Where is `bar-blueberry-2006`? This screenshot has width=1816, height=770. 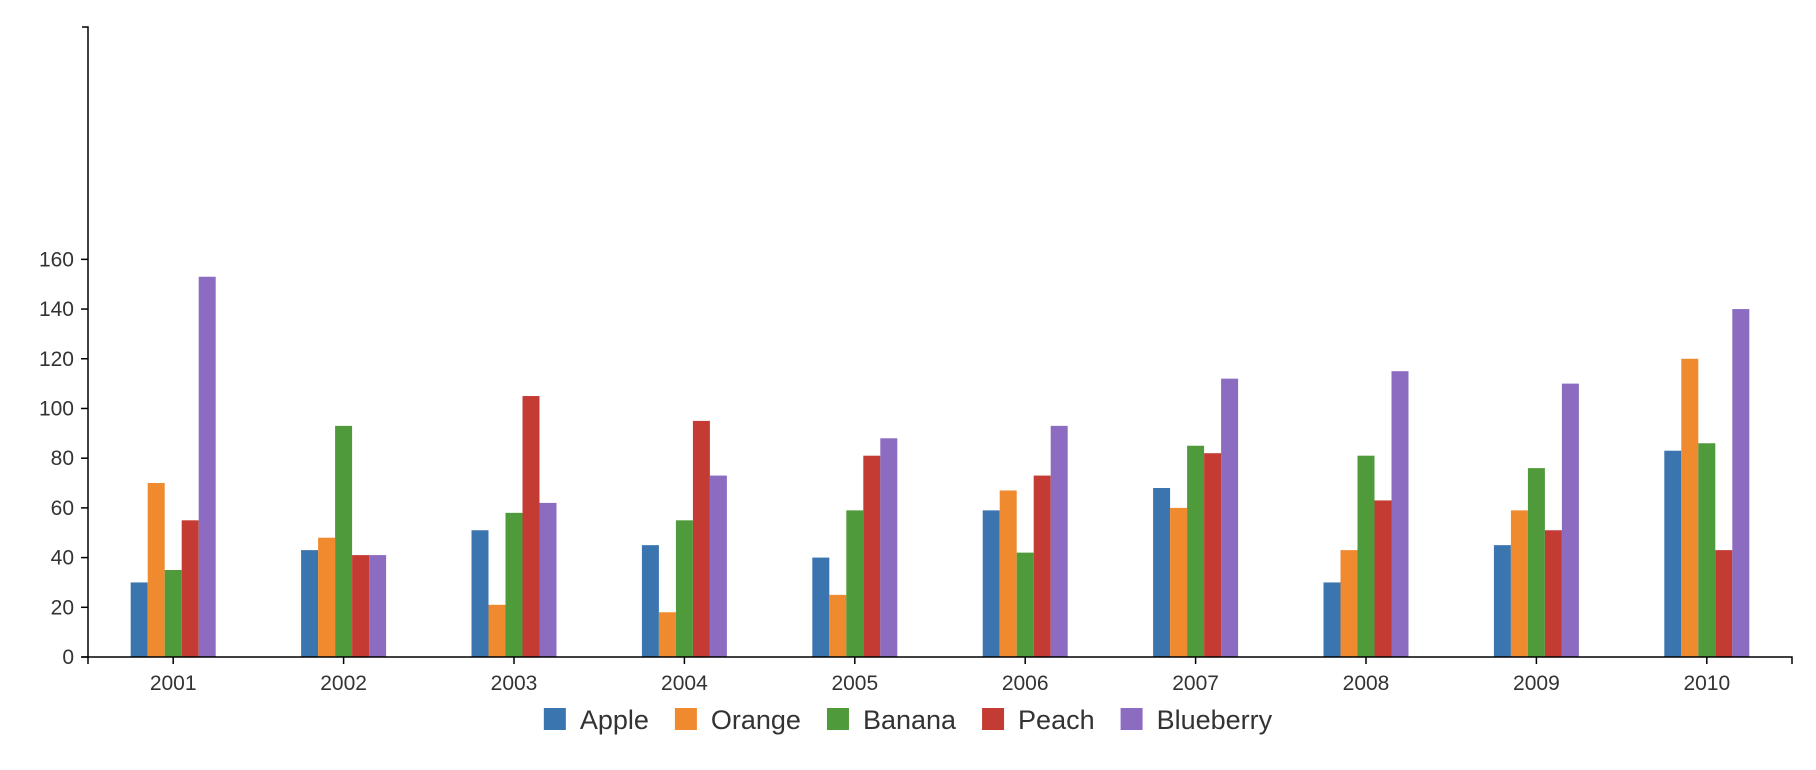 bar-blueberry-2006 is located at coordinates (1059, 541).